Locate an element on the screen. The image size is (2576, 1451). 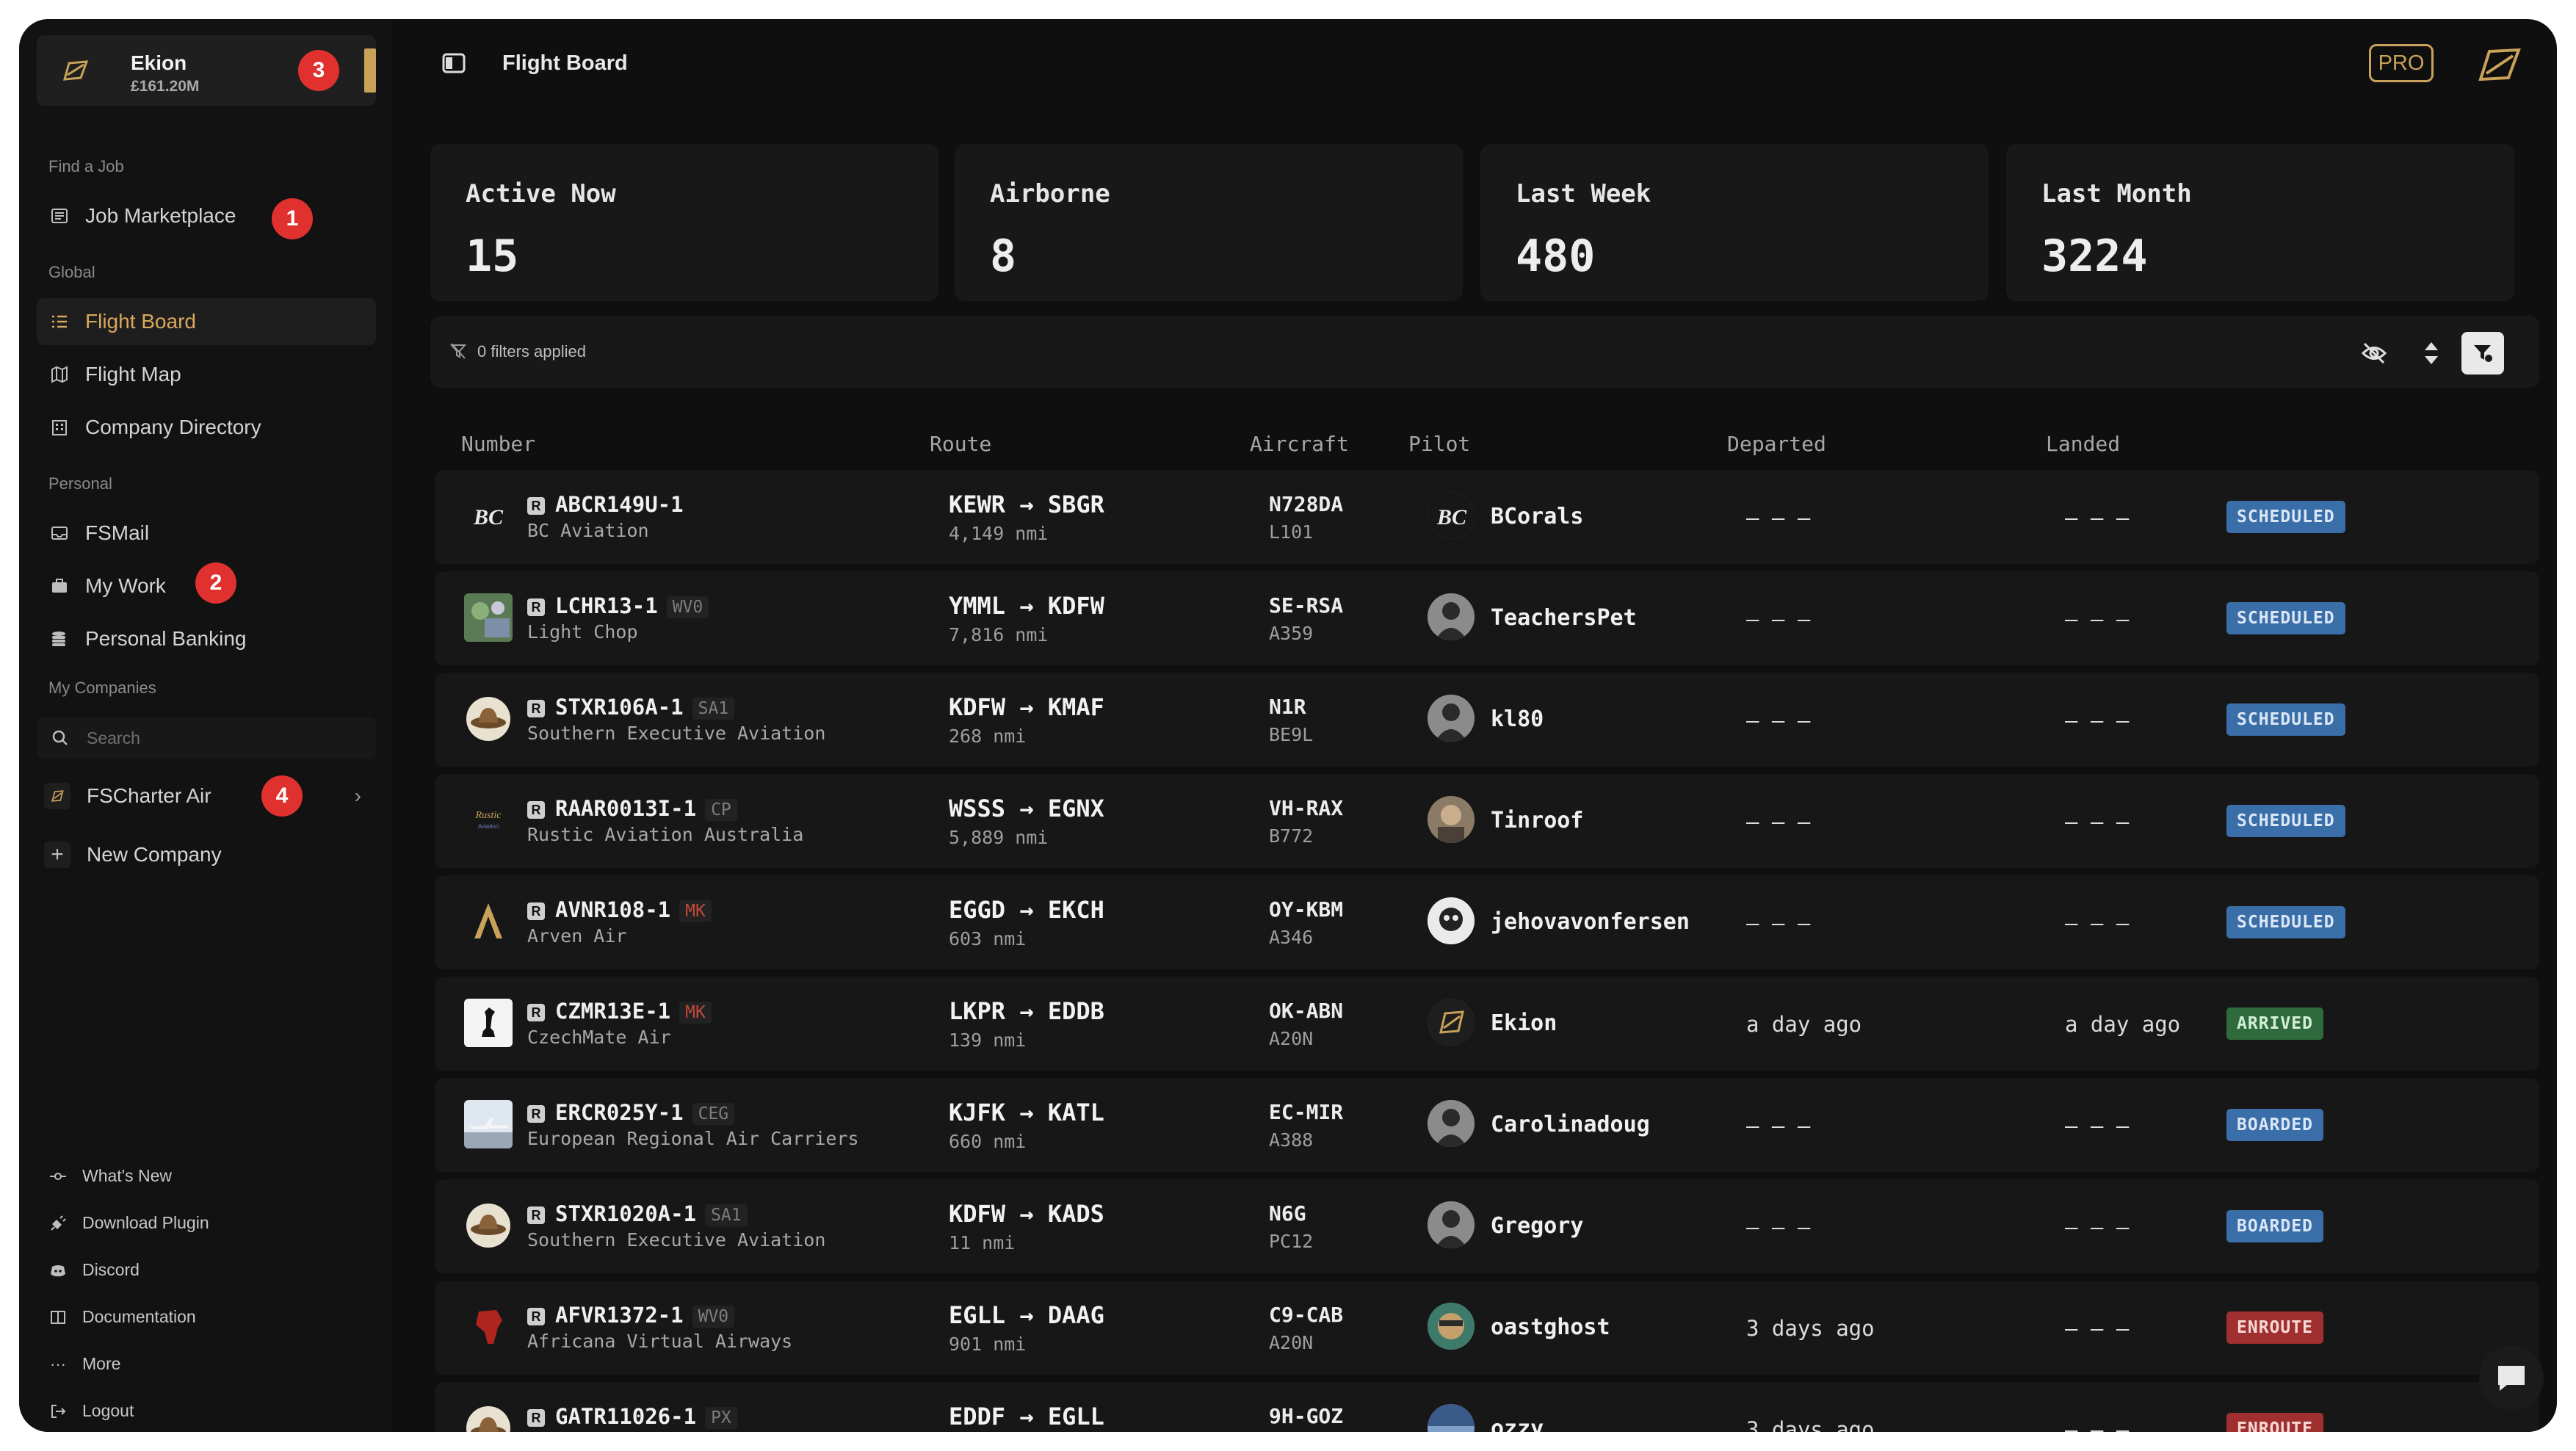
column-header-pilot: Pilot is located at coordinates (1439, 444).